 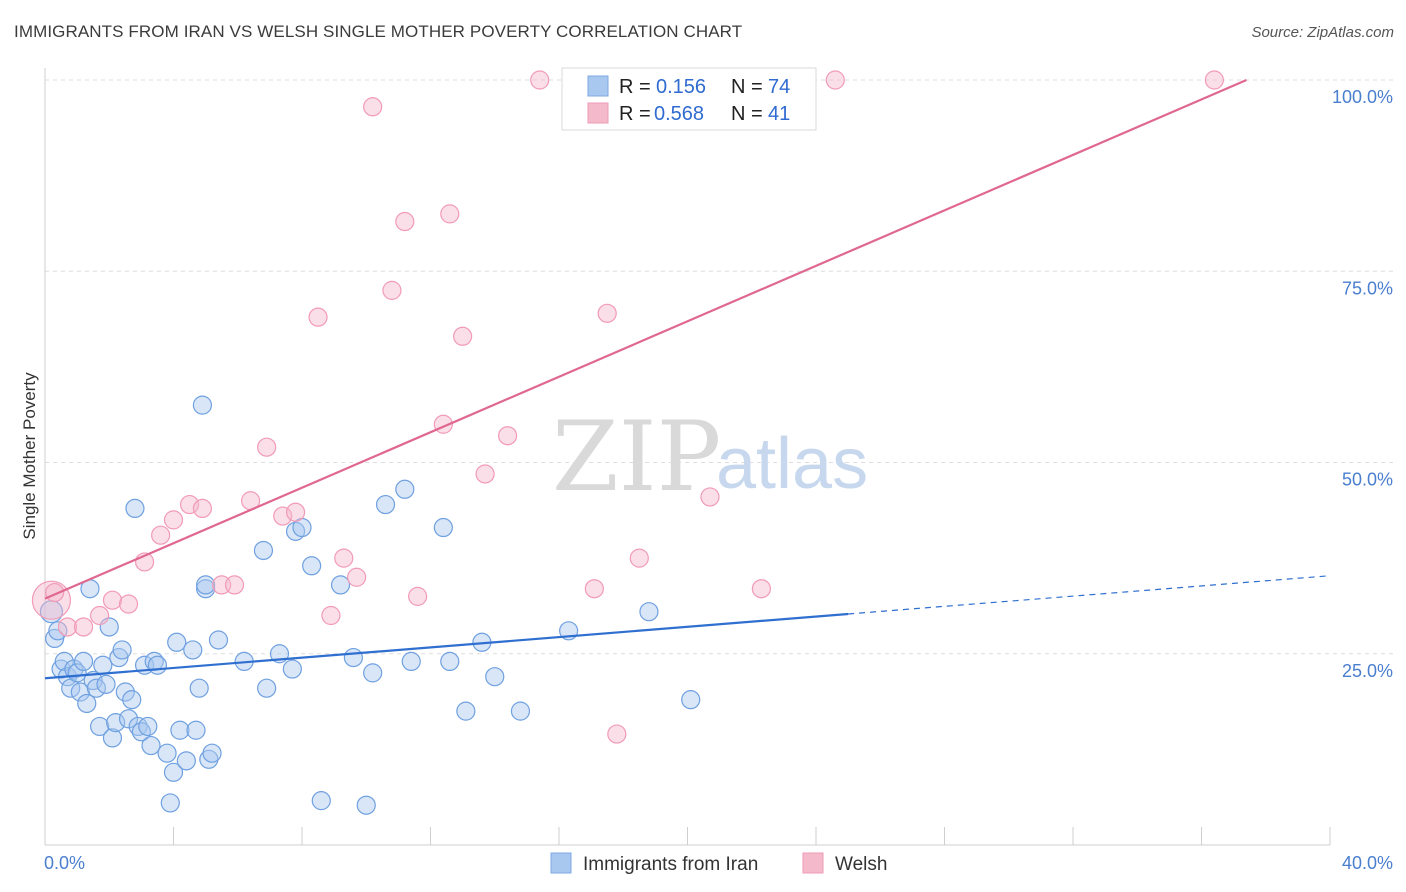 What do you see at coordinates (779, 87) in the screenshot?
I see `legend-n-value-iran: 74` at bounding box center [779, 87].